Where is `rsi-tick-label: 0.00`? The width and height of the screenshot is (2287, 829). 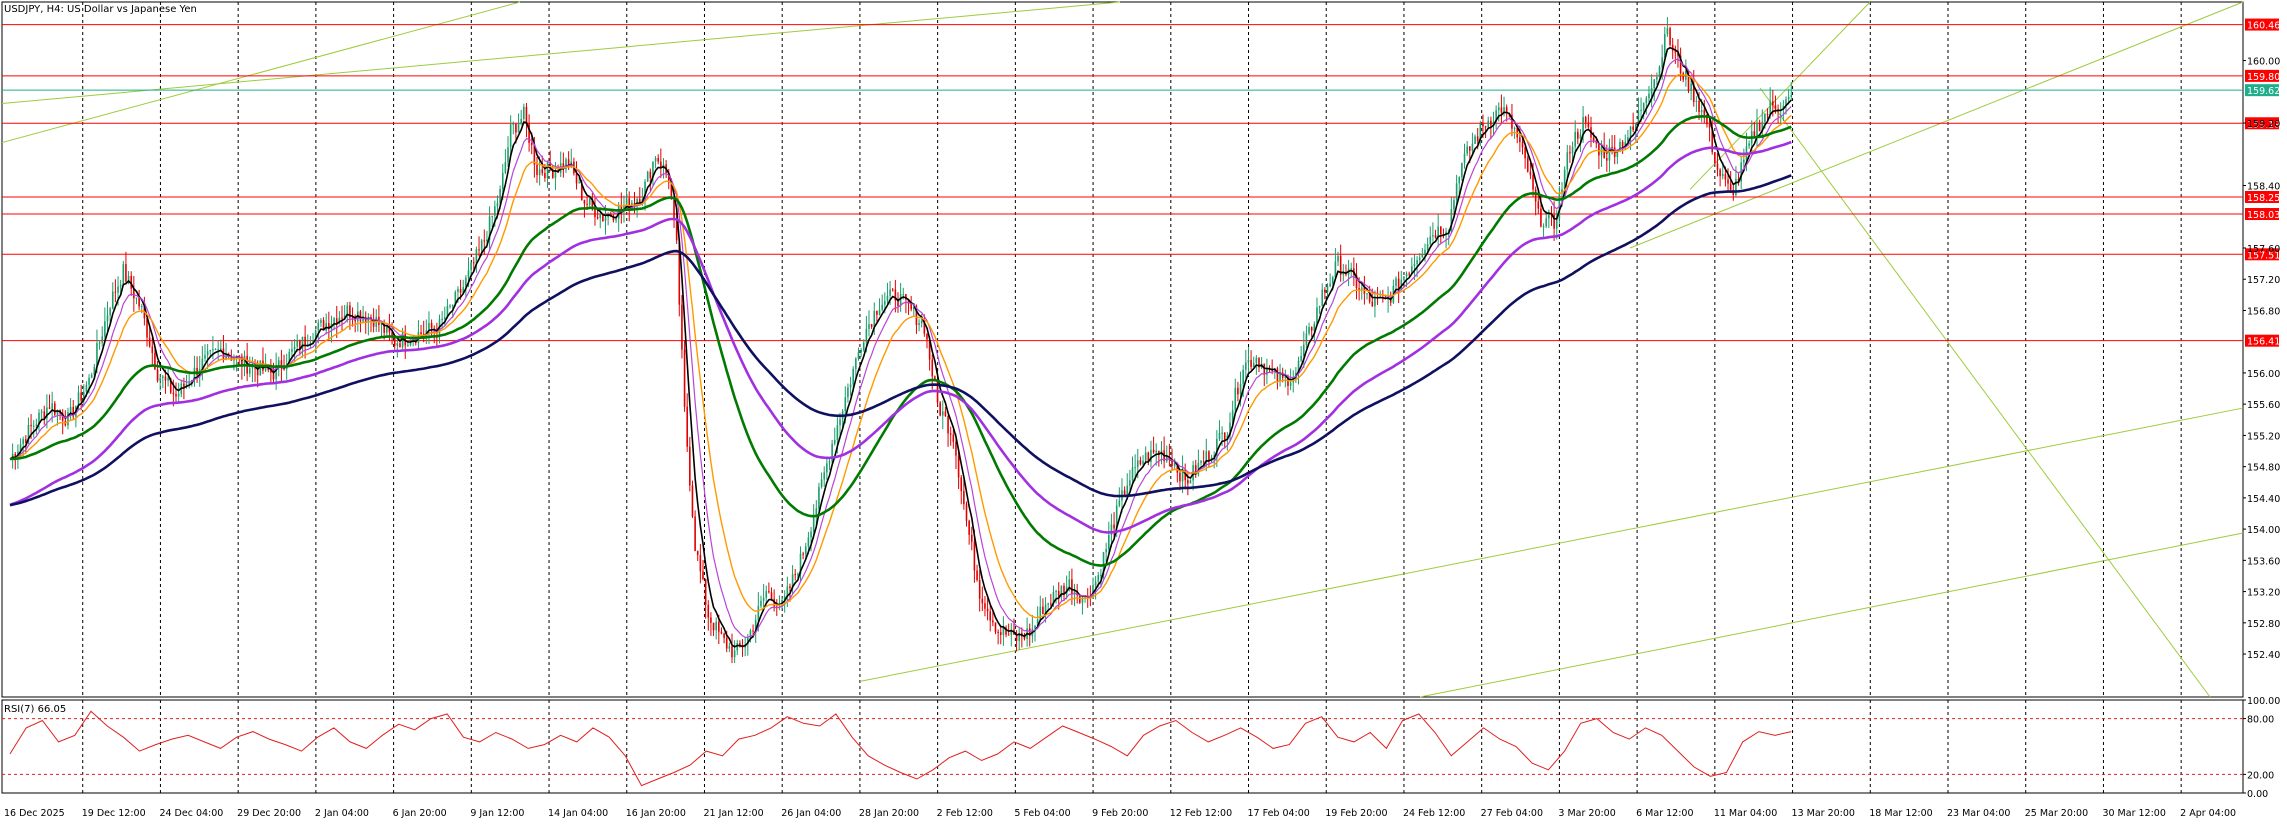 rsi-tick-label: 0.00 is located at coordinates (2257, 794).